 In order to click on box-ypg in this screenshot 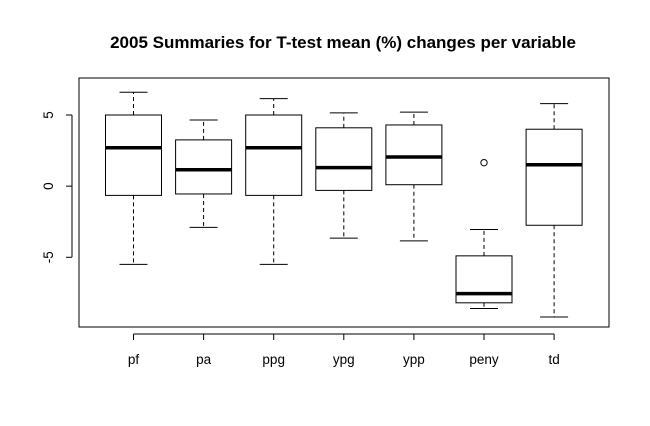, I will do `click(344, 175)`.